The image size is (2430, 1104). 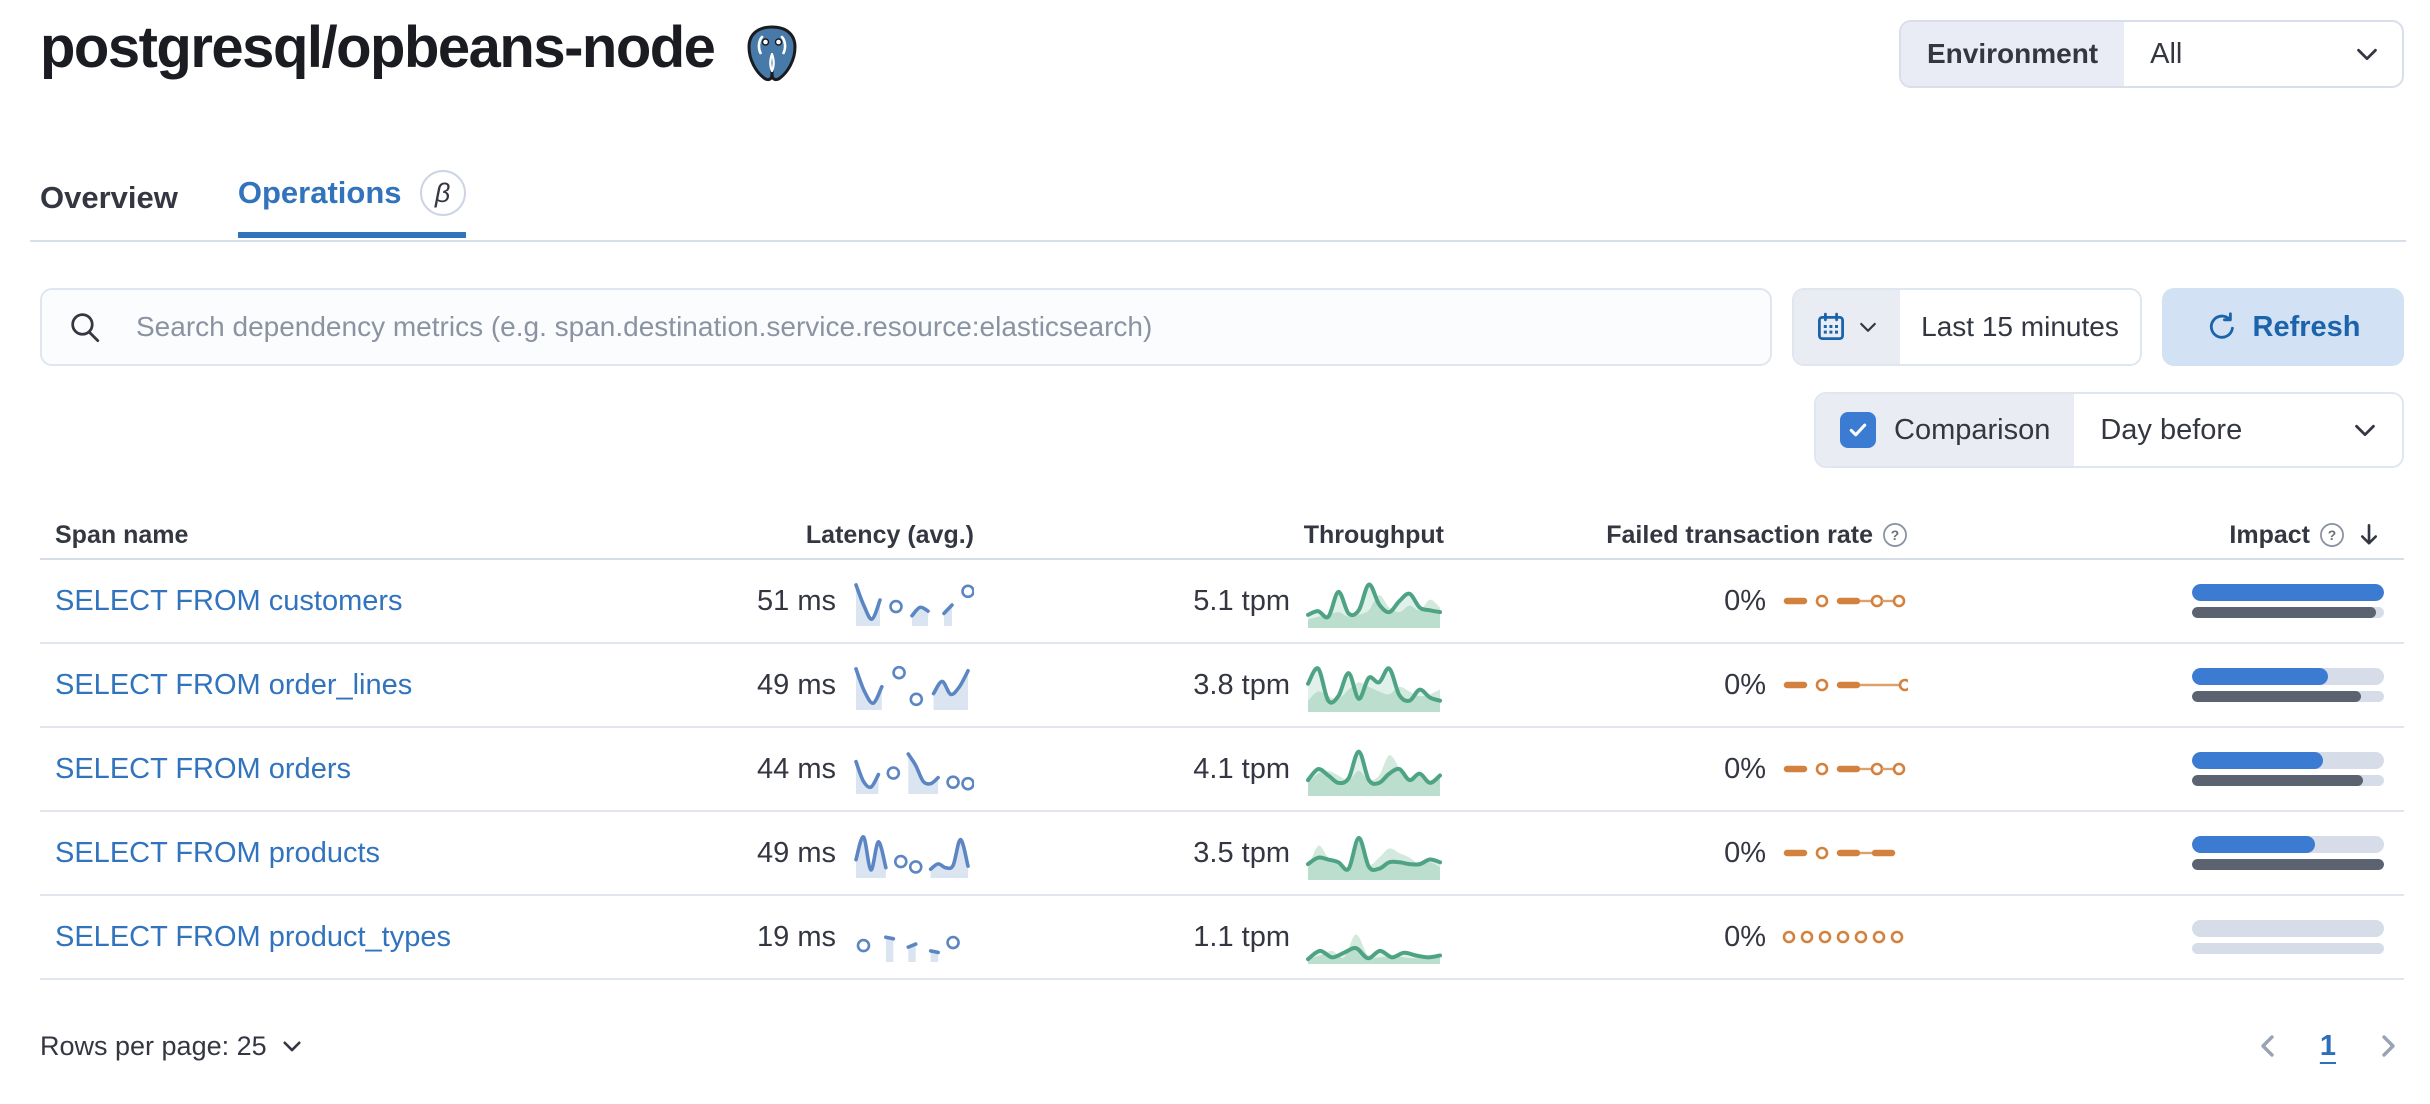 I want to click on rows-per-page-button: Rows per page: 25, so click(x=172, y=1046).